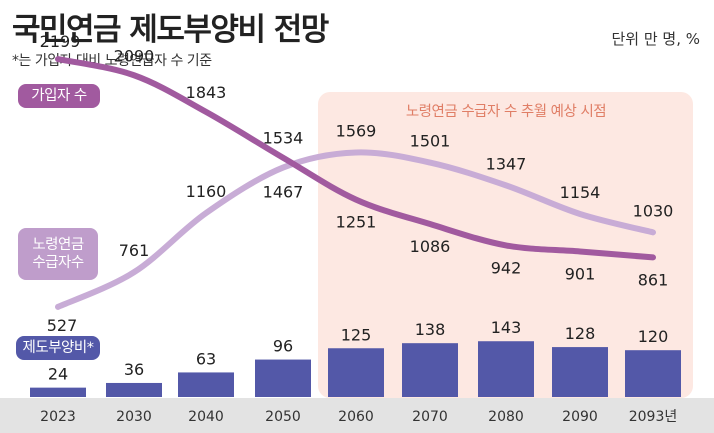 The image size is (714, 433). What do you see at coordinates (134, 369) in the screenshot?
I see `ratio-bar-label: 36` at bounding box center [134, 369].